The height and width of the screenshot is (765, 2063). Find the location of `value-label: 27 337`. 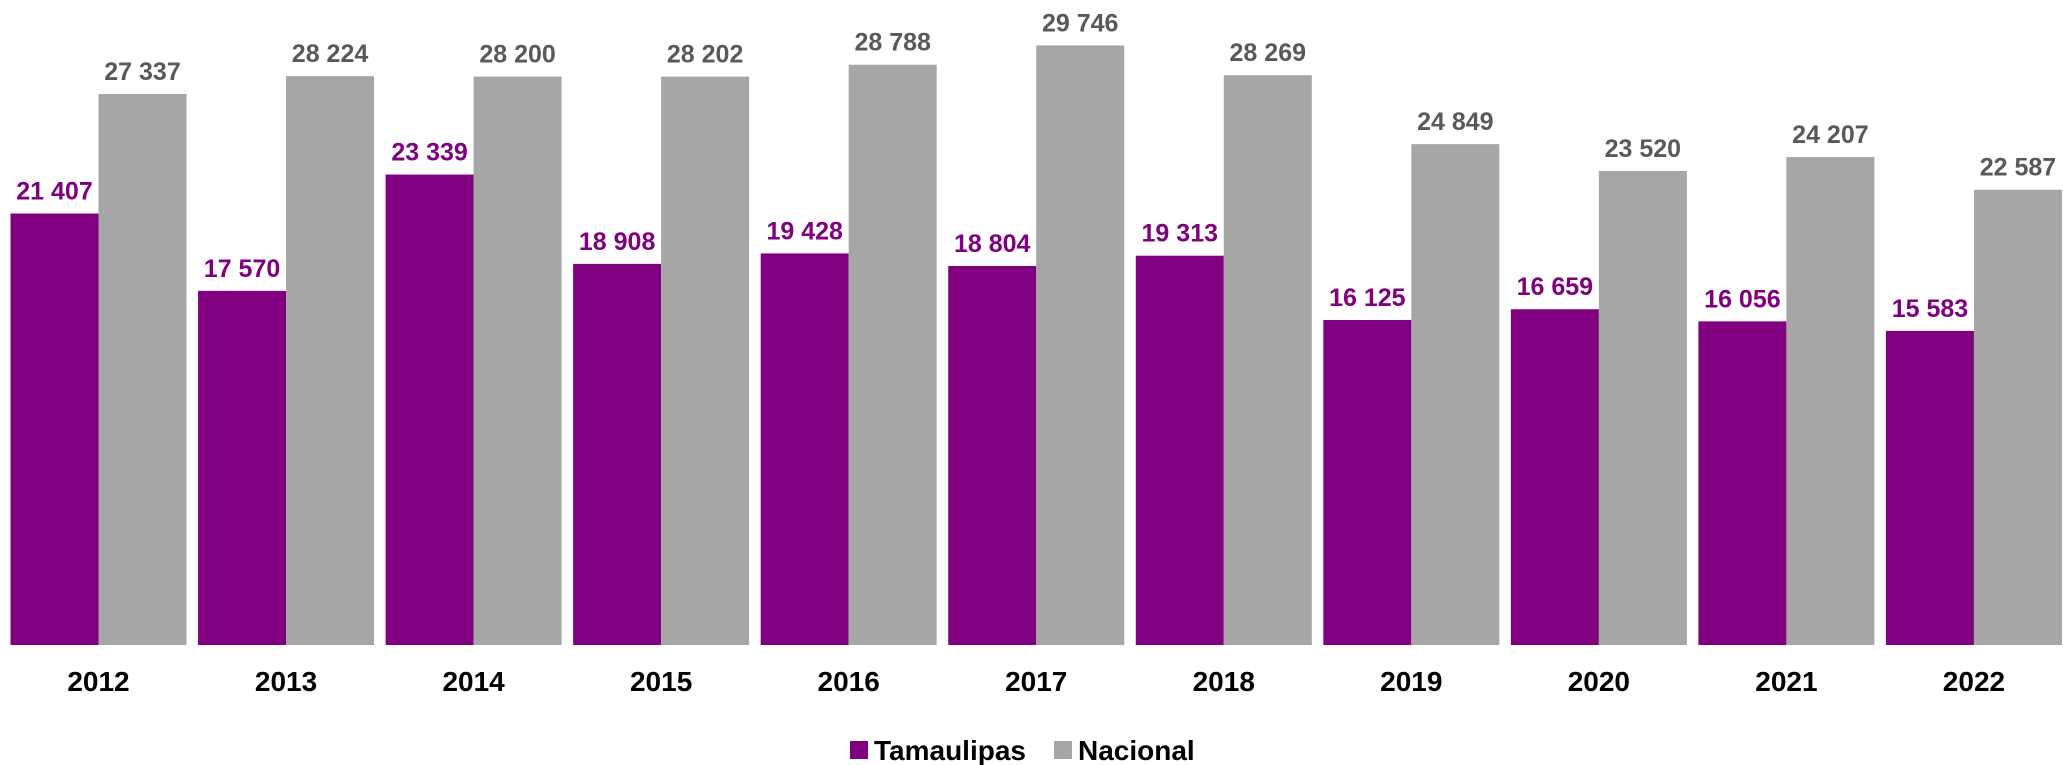

value-label: 27 337 is located at coordinates (142, 72).